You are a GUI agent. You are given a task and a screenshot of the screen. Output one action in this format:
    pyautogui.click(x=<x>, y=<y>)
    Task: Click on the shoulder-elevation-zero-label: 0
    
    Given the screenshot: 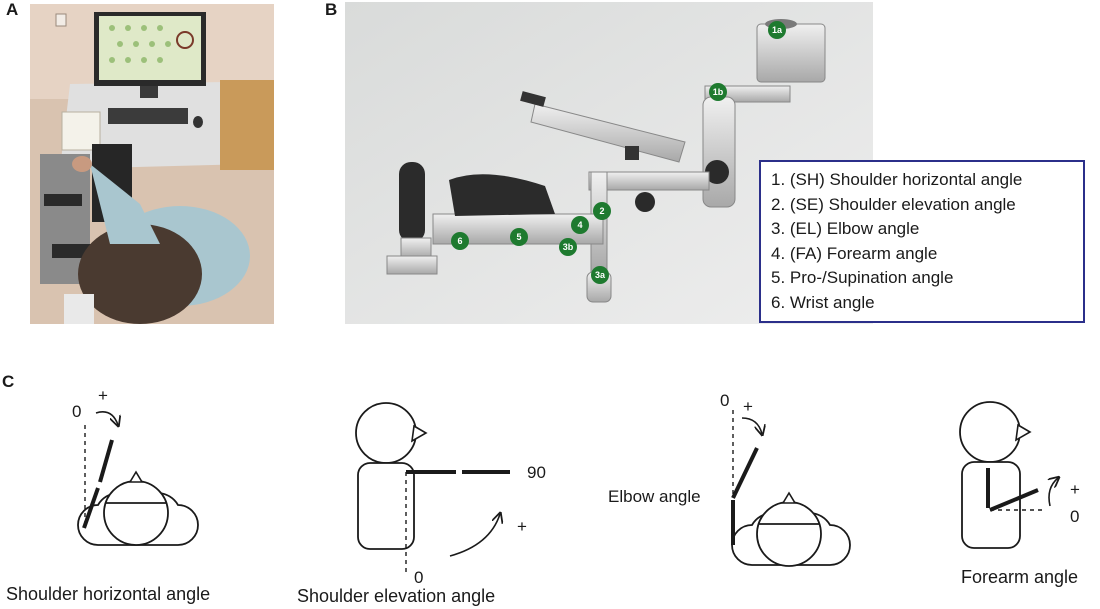 What is the action you would take?
    pyautogui.click(x=418, y=577)
    